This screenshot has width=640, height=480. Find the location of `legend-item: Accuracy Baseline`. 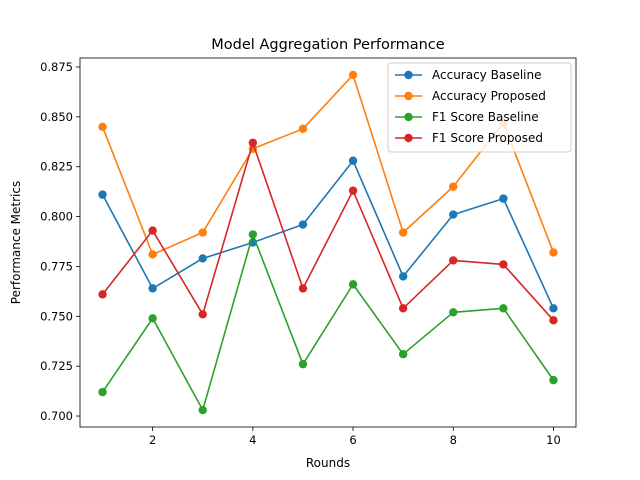

legend-item: Accuracy Baseline is located at coordinates (468, 75).